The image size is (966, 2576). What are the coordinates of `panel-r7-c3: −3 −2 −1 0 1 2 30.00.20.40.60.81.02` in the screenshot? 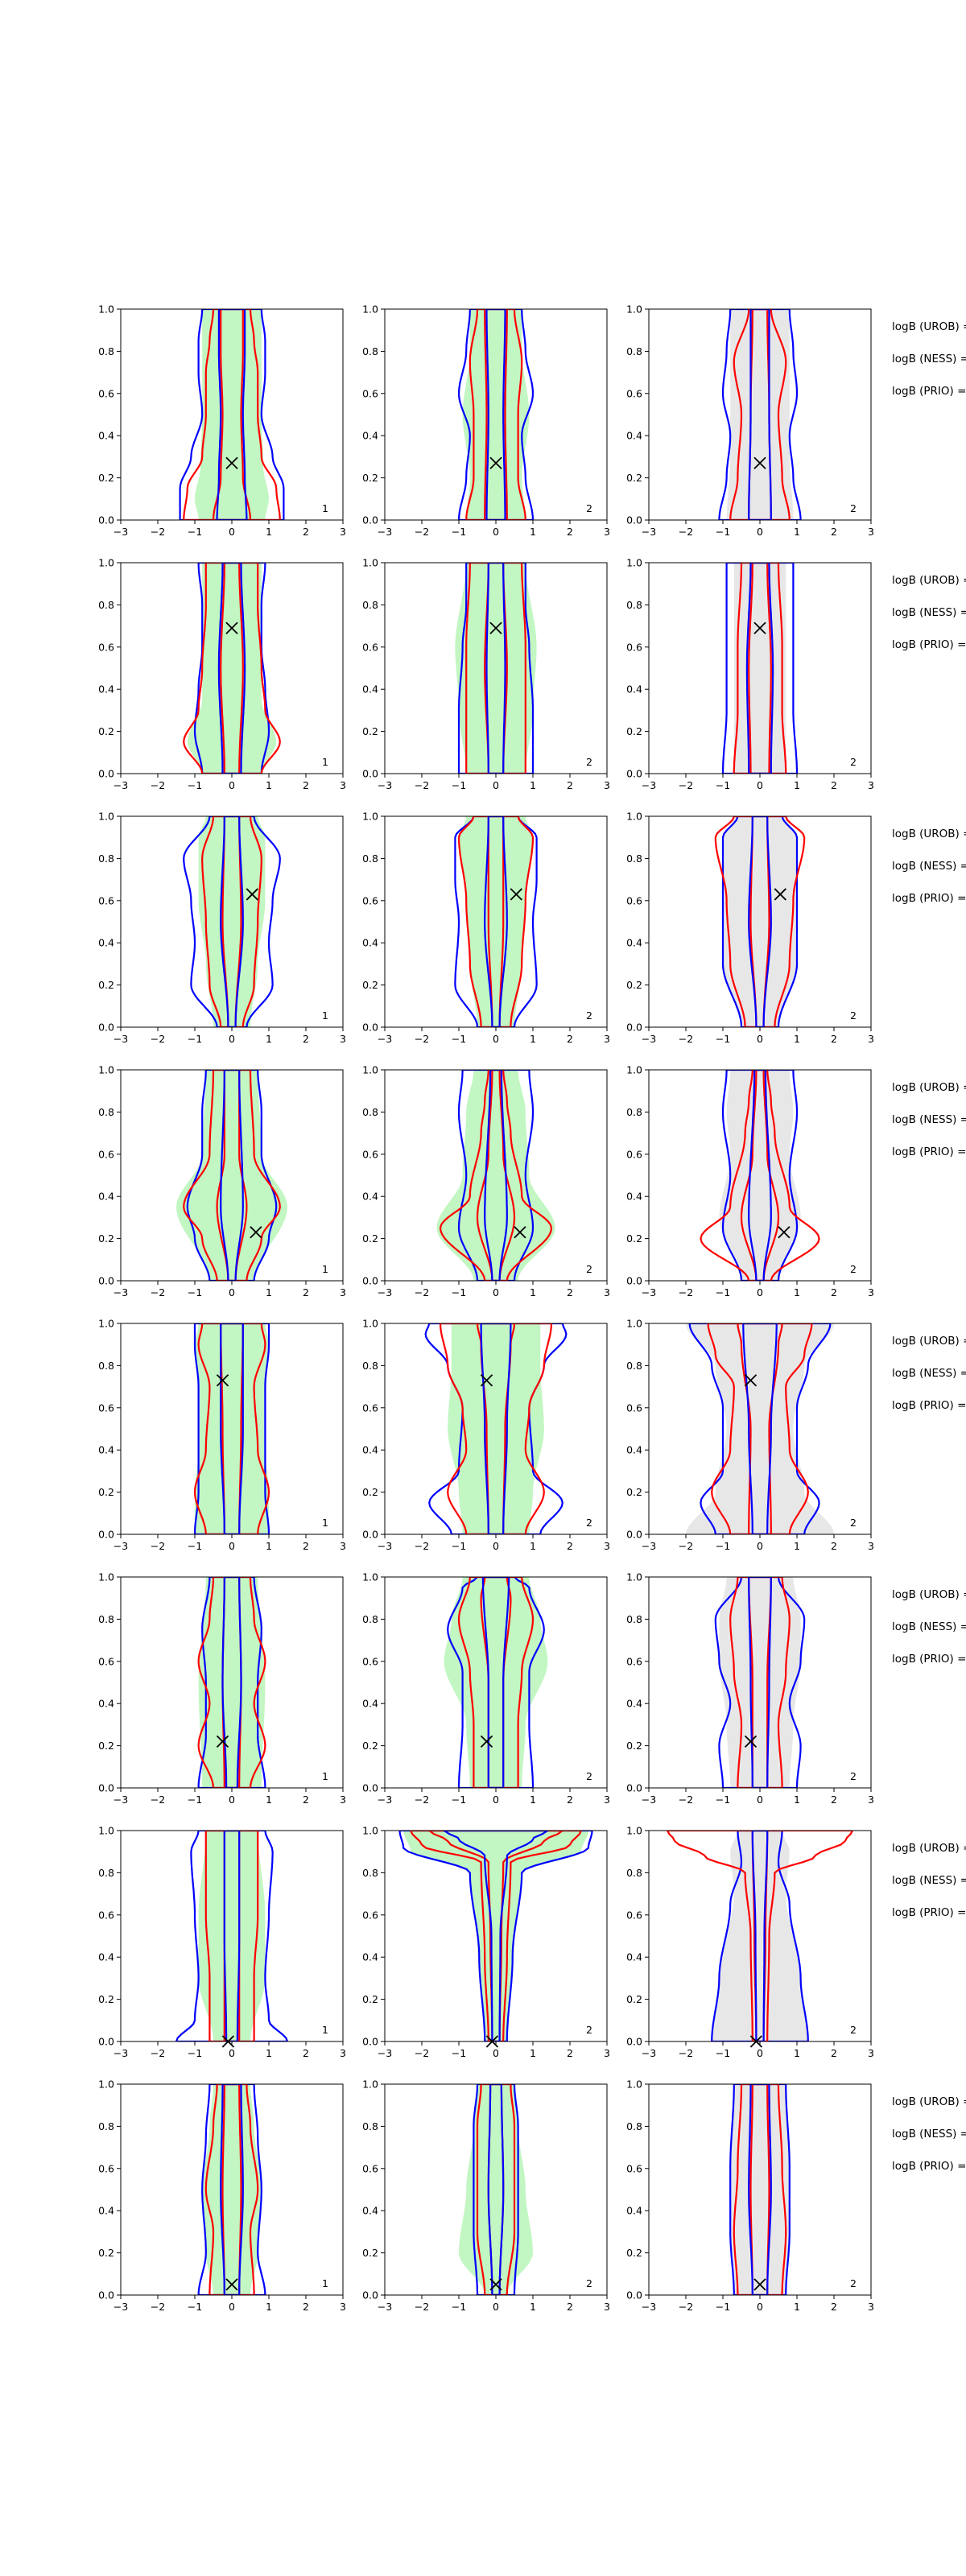 It's located at (750, 1942).